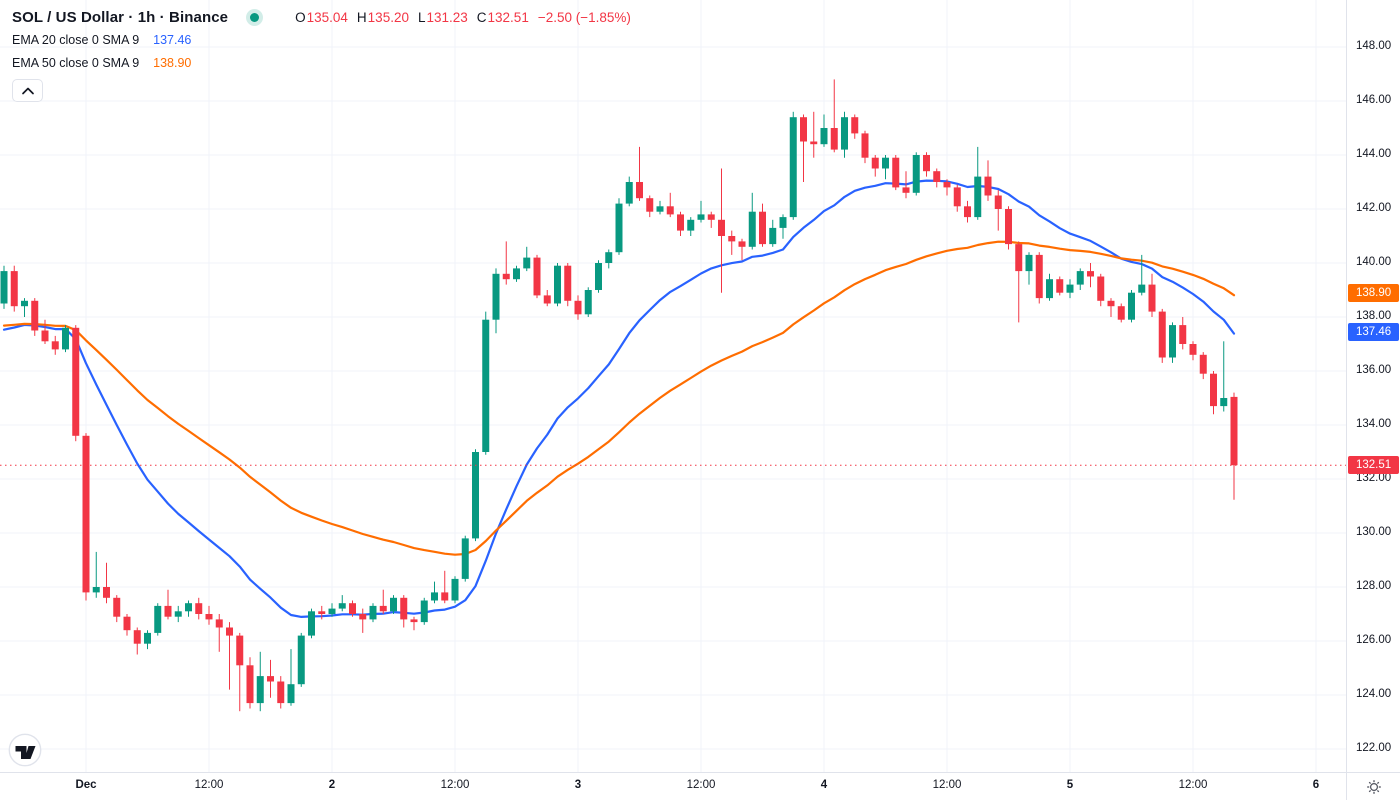  What do you see at coordinates (1374, 694) in the screenshot?
I see `price-axis-tick: 124.00` at bounding box center [1374, 694].